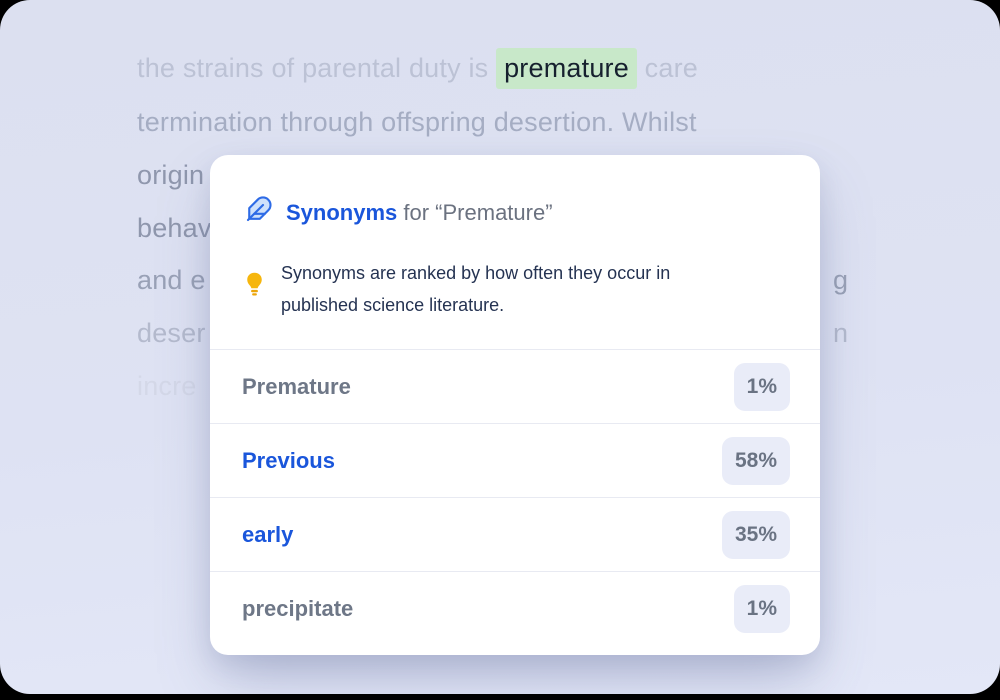 Image resolution: width=1000 pixels, height=700 pixels. Describe the element at coordinates (296, 386) in the screenshot. I see `synonym-word: Premature` at that location.